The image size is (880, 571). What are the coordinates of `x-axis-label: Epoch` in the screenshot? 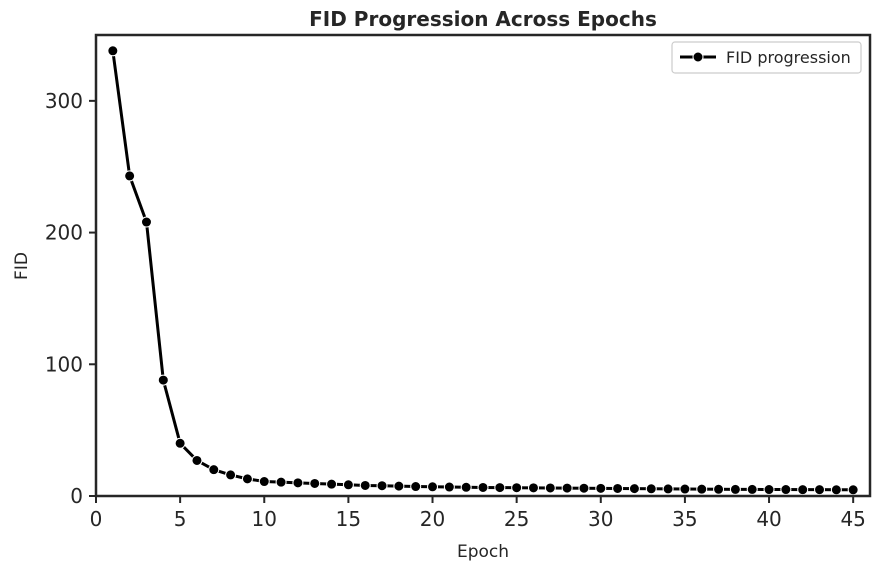 It's located at (483, 552).